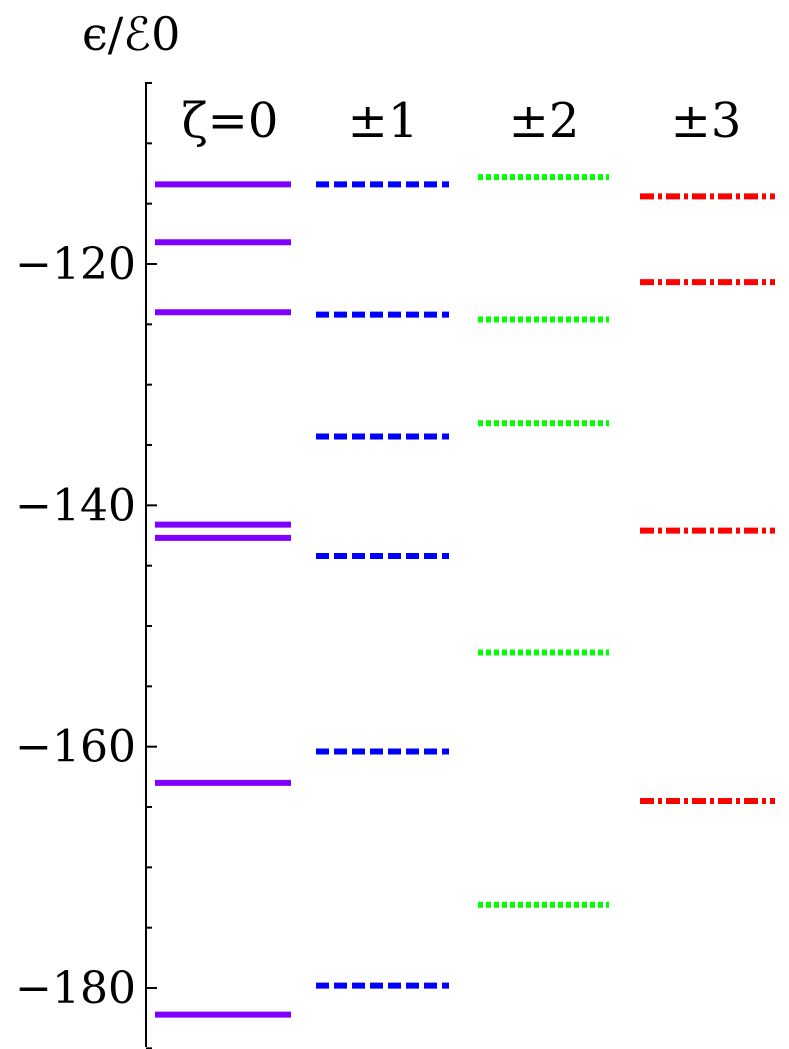 Image resolution: width=789 pixels, height=1049 pixels. Describe the element at coordinates (75, 747) in the screenshot. I see `y-tick-label: −160` at that location.